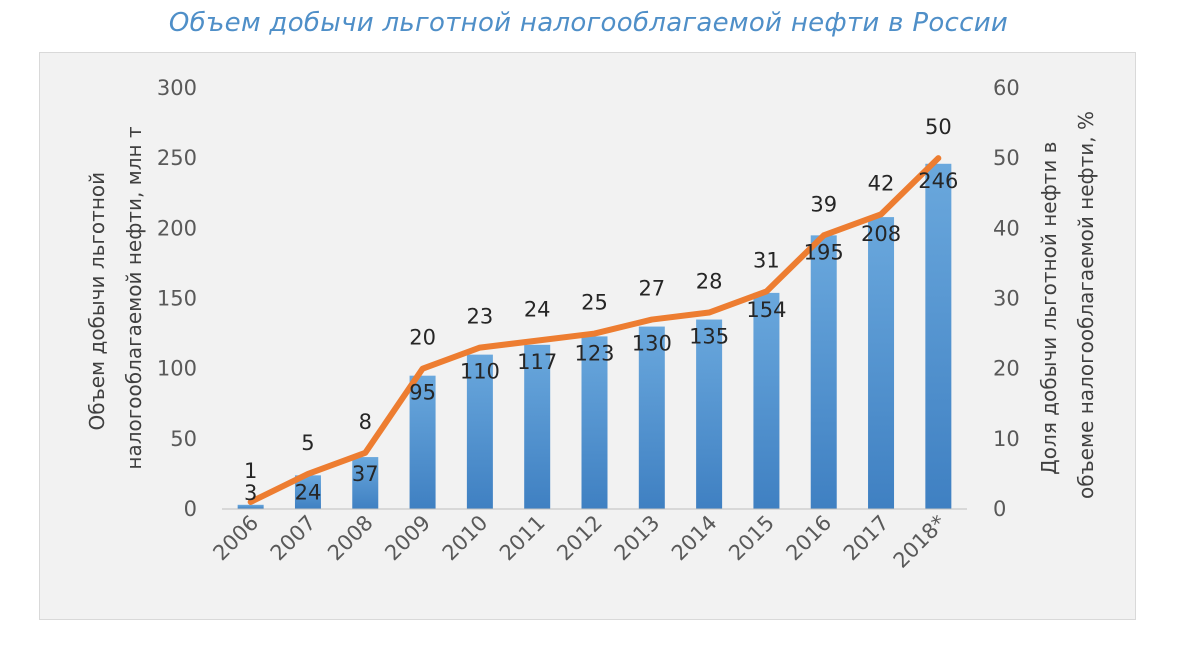  What do you see at coordinates (751, 538) in the screenshot?
I see `x-tick-2015: 2015` at bounding box center [751, 538].